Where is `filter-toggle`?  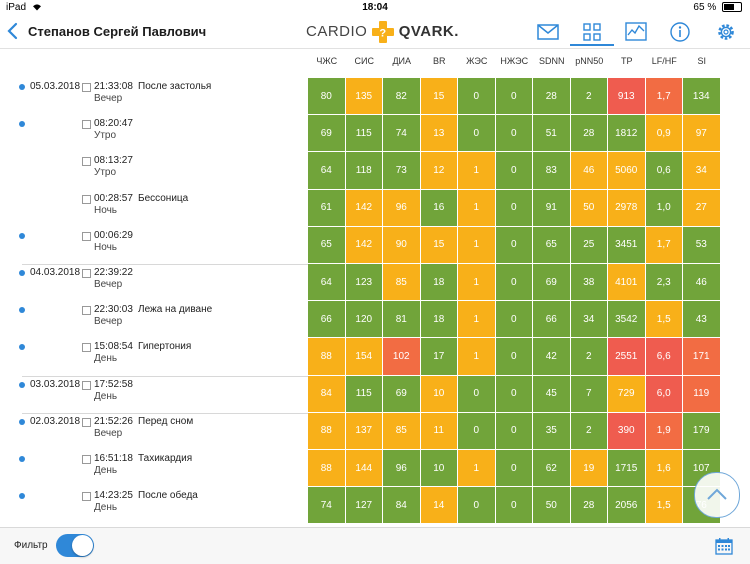
filter-toggle is located at coordinates (75, 545).